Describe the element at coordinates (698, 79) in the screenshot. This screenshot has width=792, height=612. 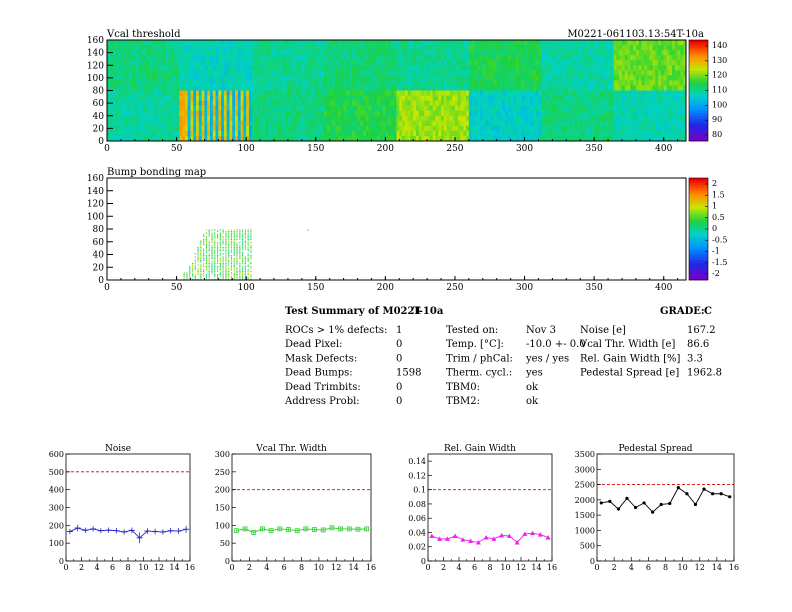
I see `palette-band` at that location.